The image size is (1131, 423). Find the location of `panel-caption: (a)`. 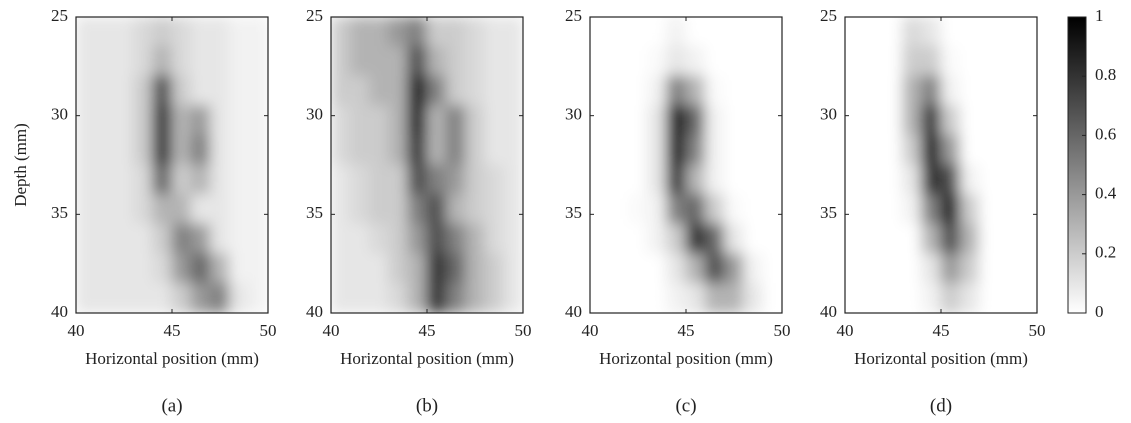

panel-caption: (a) is located at coordinates (171, 405).